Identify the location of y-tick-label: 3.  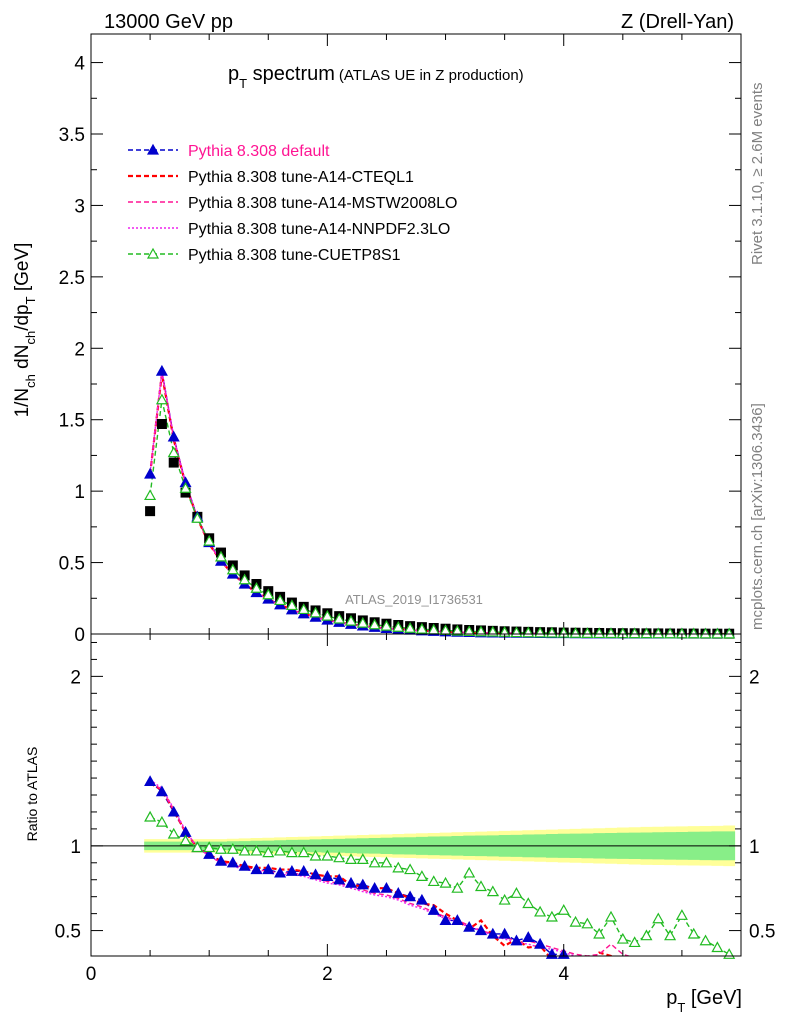
(79, 206).